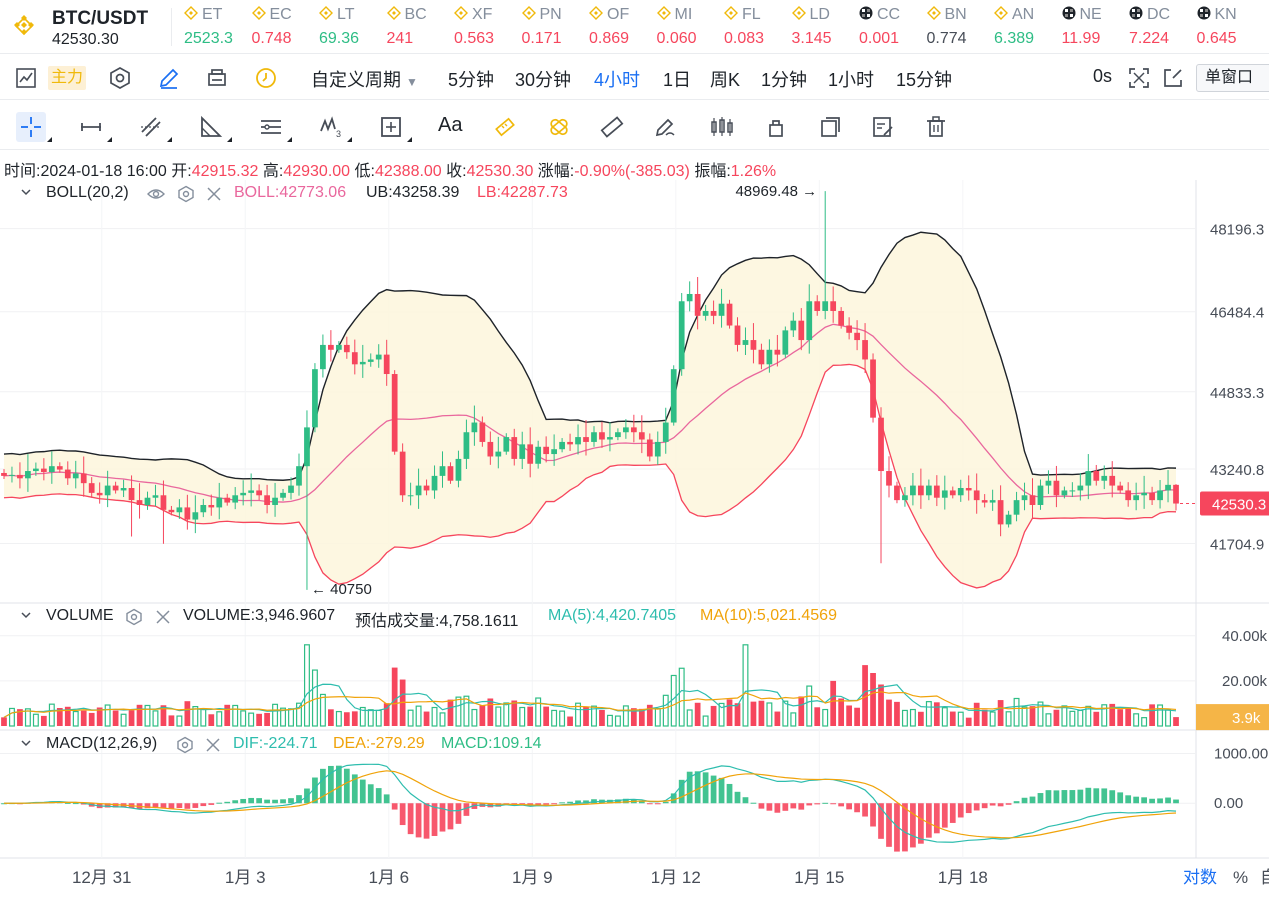 Image resolution: width=1269 pixels, height=897 pixels. I want to click on ticker-item: LT 69.36, so click(349, 27).